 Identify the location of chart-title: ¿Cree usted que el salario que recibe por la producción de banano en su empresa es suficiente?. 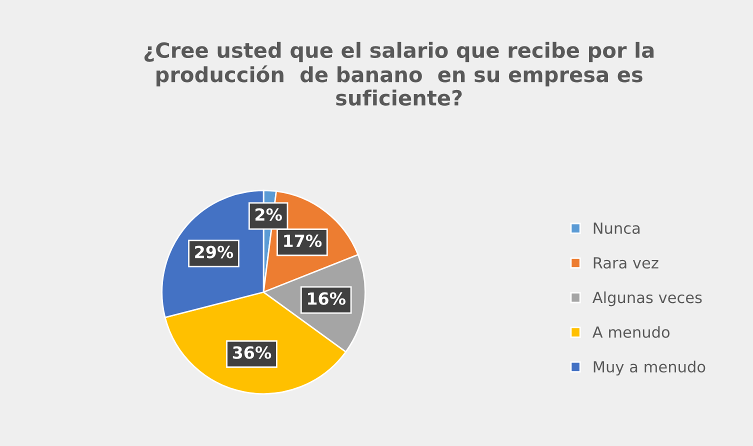
(399, 74).